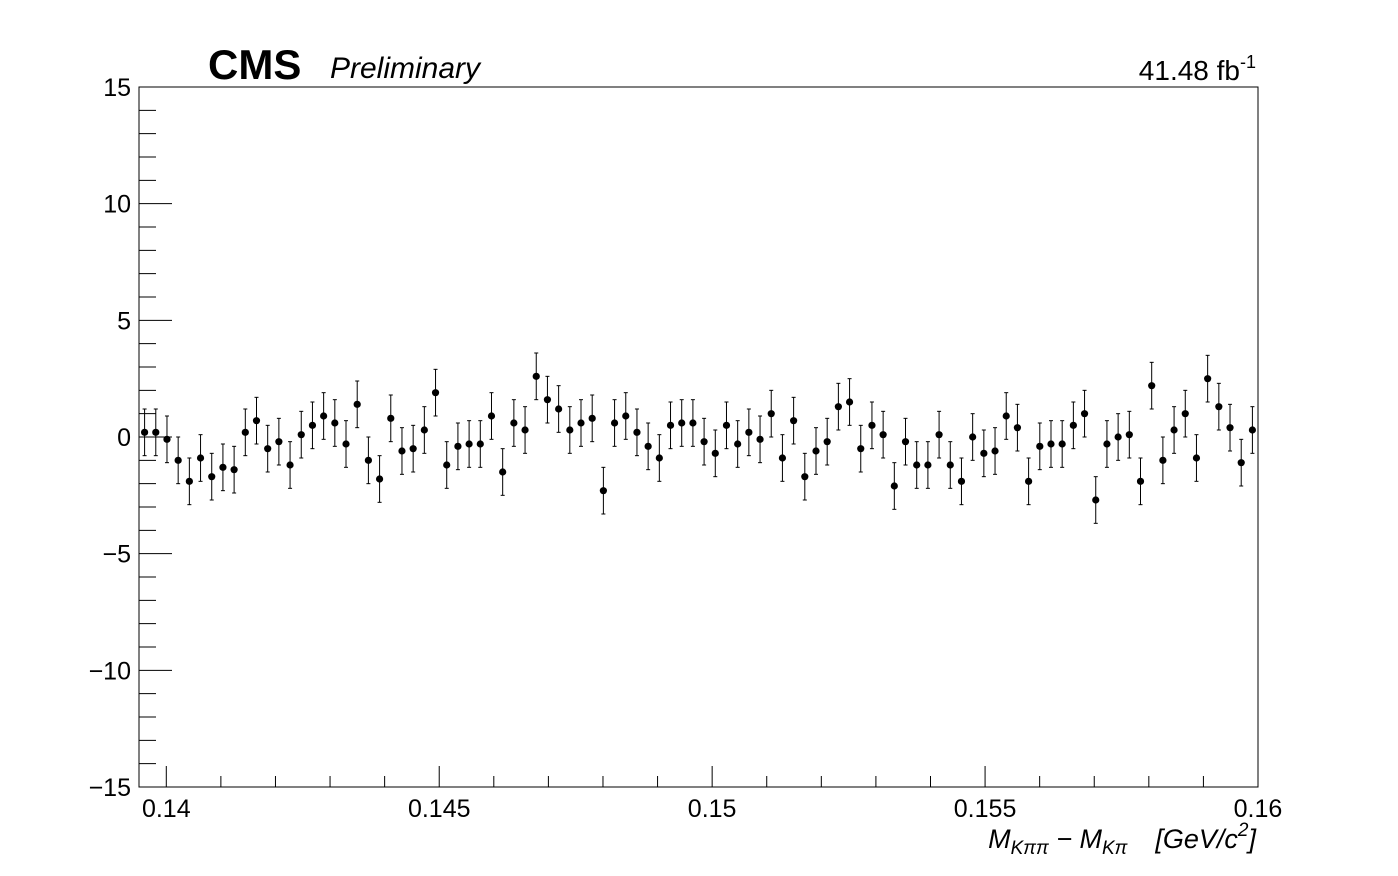 The height and width of the screenshot is (876, 1398). What do you see at coordinates (999, 839) in the screenshot?
I see `x-label-part: M` at bounding box center [999, 839].